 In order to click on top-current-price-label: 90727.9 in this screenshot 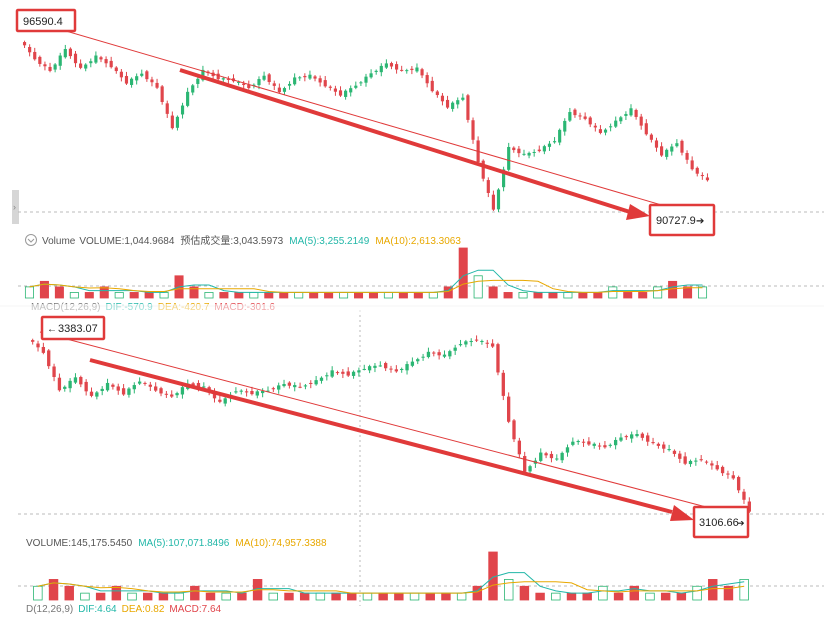, I will do `click(676, 221)`.